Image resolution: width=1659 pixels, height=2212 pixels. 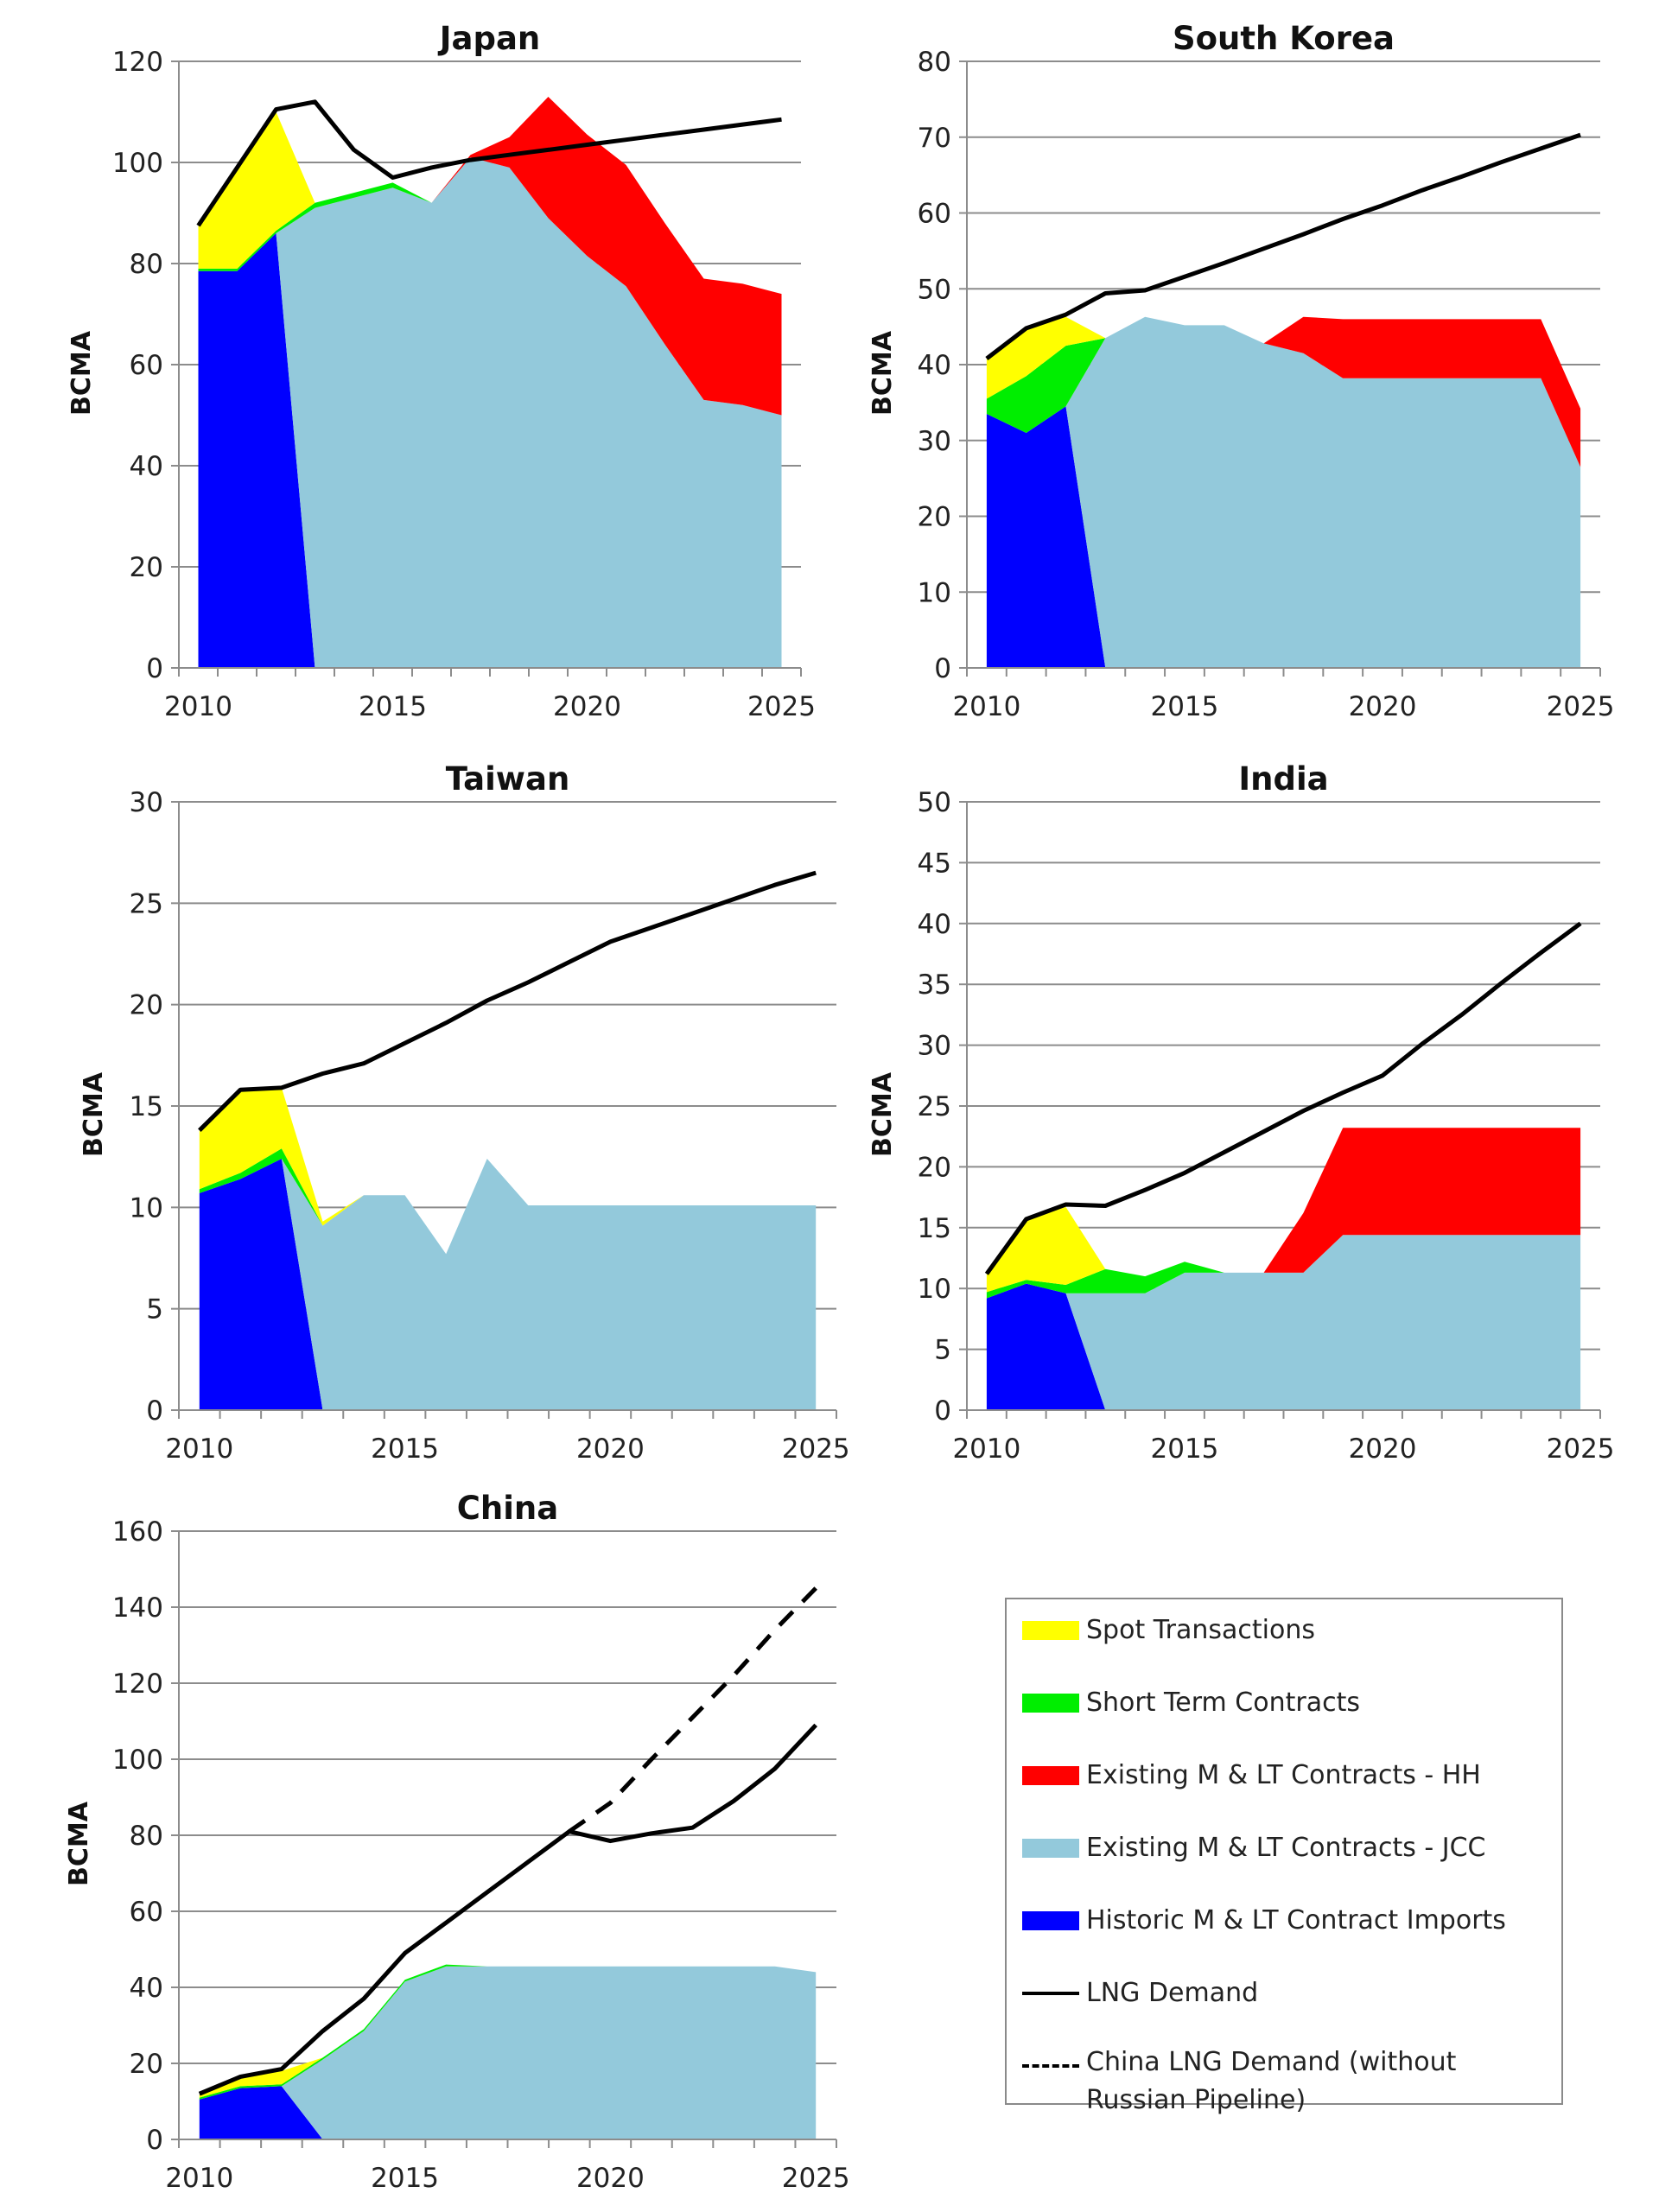 What do you see at coordinates (1291, 1993) in the screenshot?
I see `legend-item-demand: LNG Demand` at bounding box center [1291, 1993].